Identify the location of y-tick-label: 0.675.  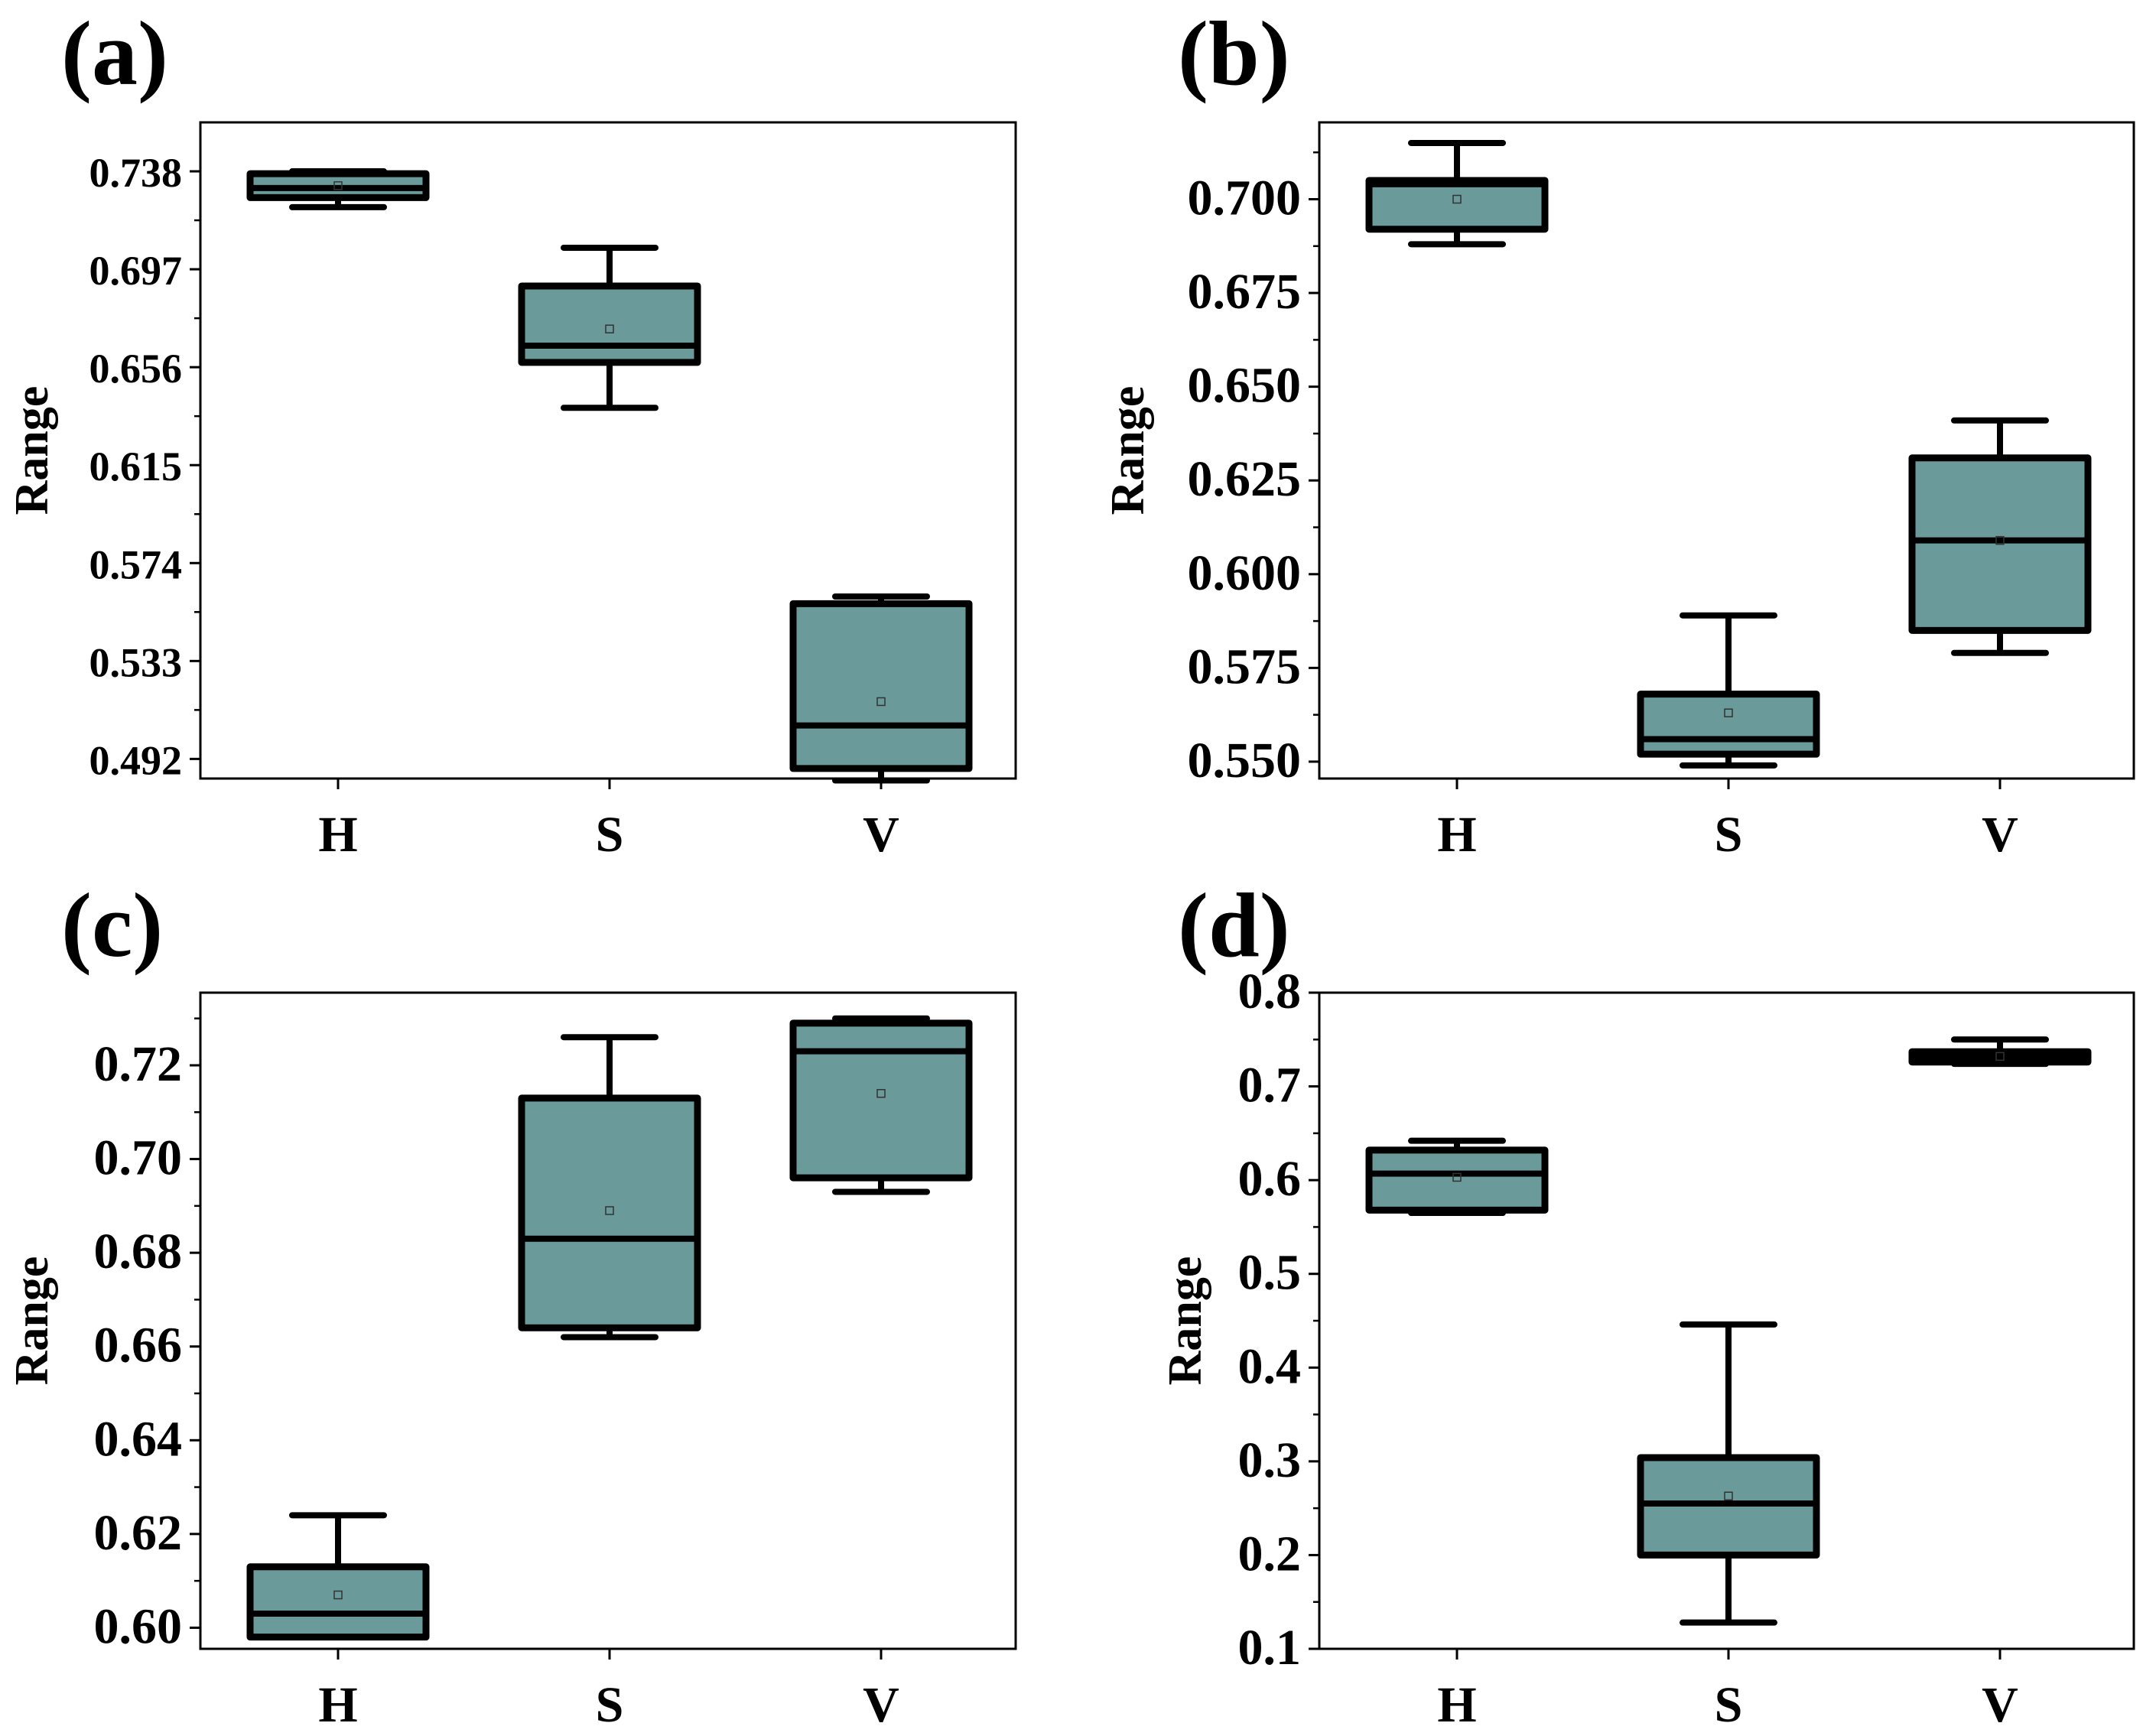
(1245, 292).